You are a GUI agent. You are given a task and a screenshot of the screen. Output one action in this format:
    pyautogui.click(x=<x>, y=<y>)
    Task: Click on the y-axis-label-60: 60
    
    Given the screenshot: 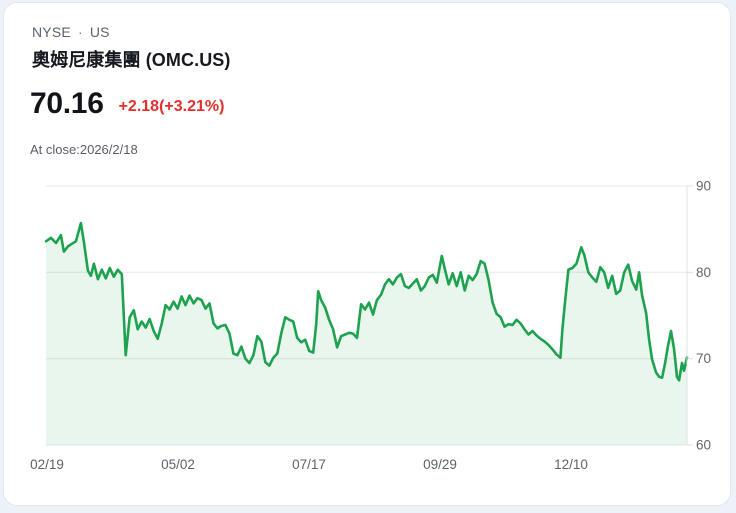 What is the action you would take?
    pyautogui.click(x=703, y=445)
    